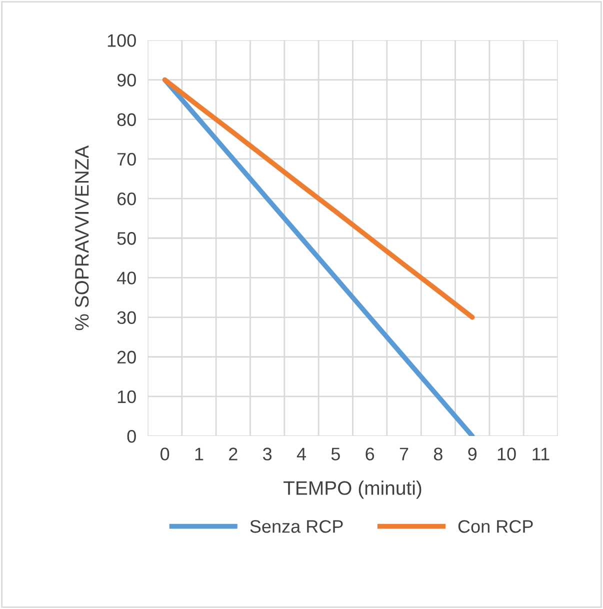 The image size is (603, 609). Describe the element at coordinates (126, 159) in the screenshot. I see `y-tick-label: 70` at that location.